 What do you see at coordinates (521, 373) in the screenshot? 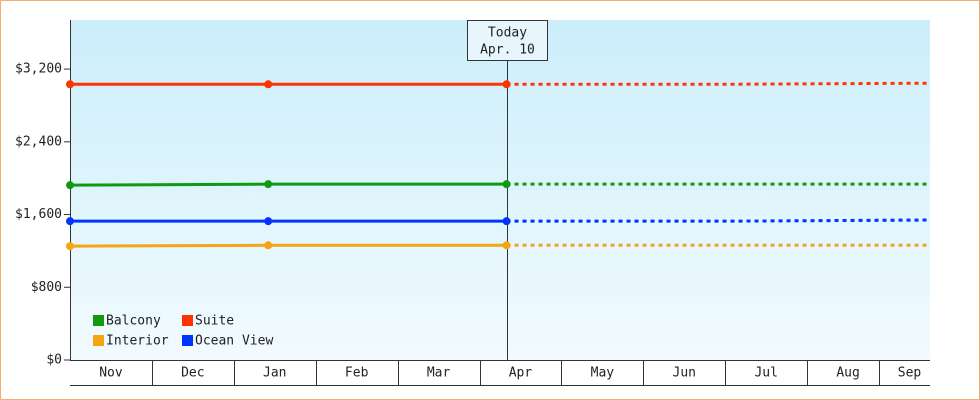
I see `x-tick-label: Apr` at bounding box center [521, 373].